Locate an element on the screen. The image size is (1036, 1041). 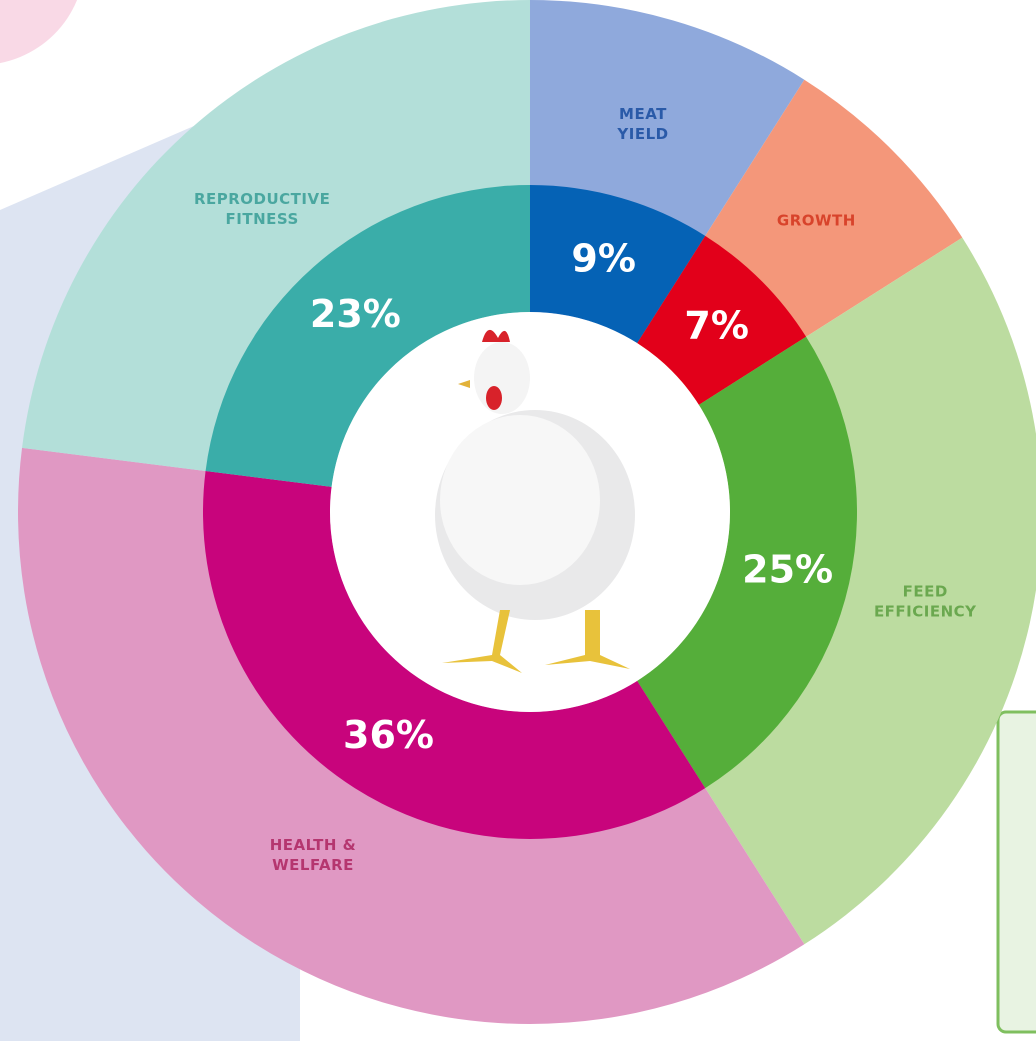
category-label: MEAT YIELD is located at coordinates (642, 124).